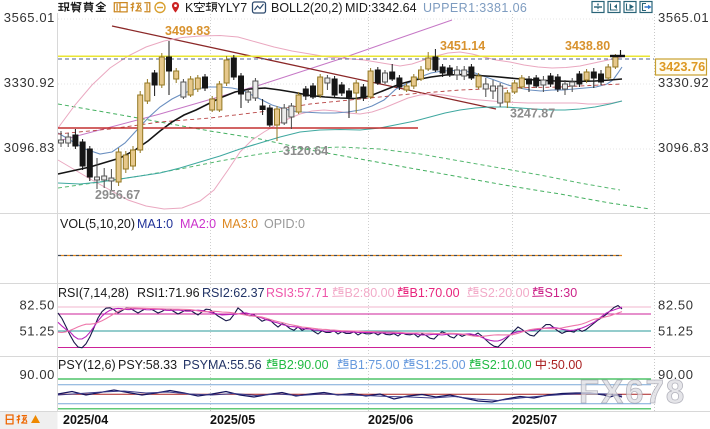 This screenshot has height=429, width=710. I want to click on svg-text: :50.00, so click(565, 365).